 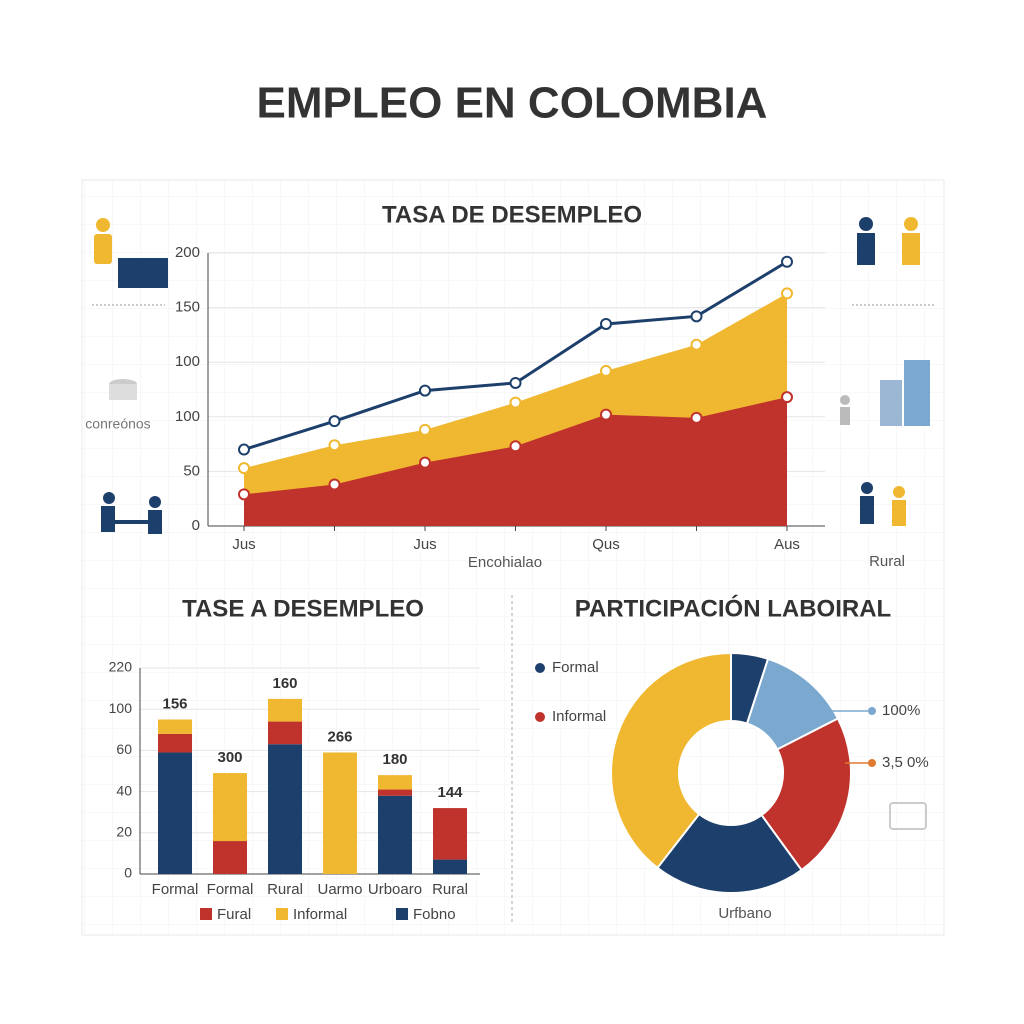 I want to click on bar-annotation: 156, so click(x=174, y=703).